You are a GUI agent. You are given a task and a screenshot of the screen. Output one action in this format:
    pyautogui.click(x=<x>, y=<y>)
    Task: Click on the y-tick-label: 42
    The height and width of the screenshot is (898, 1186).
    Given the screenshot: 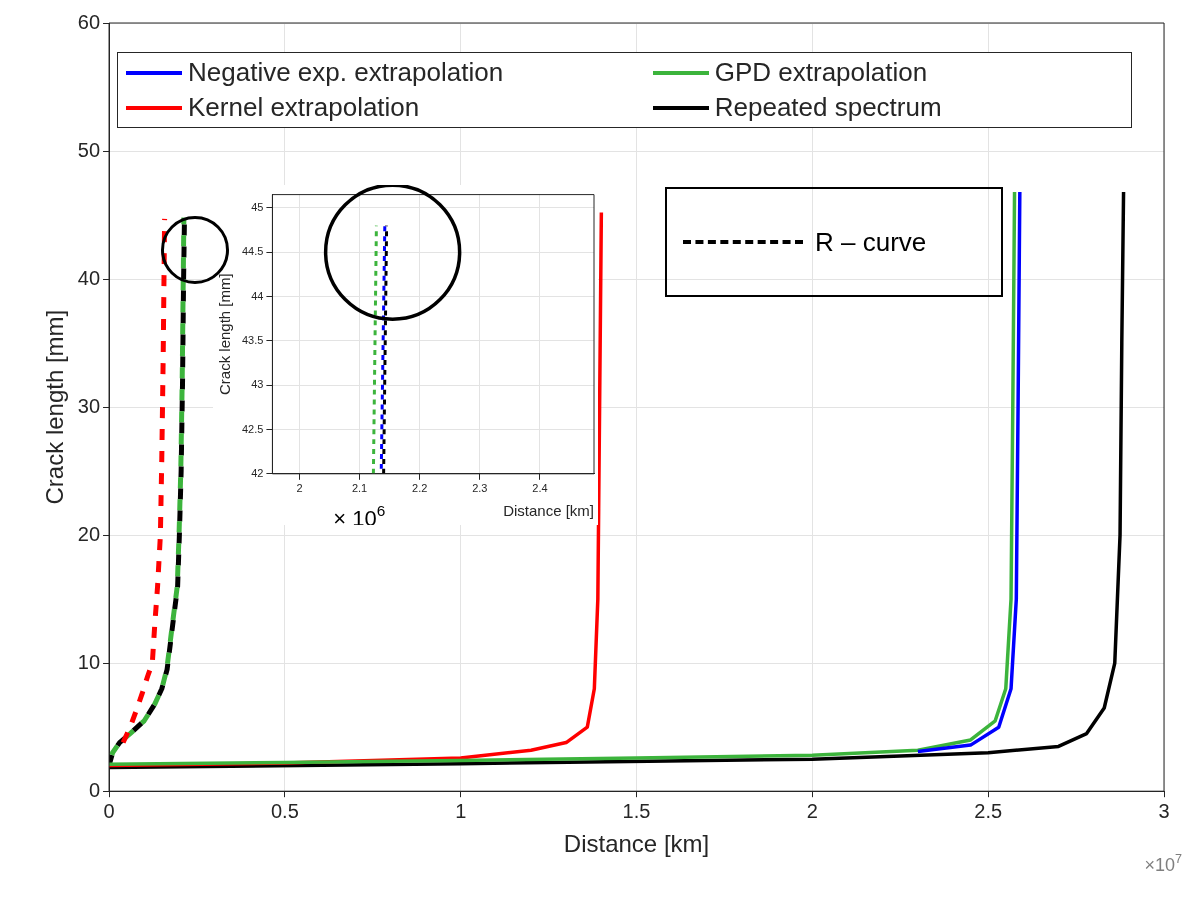 What is the action you would take?
    pyautogui.click(x=257, y=472)
    